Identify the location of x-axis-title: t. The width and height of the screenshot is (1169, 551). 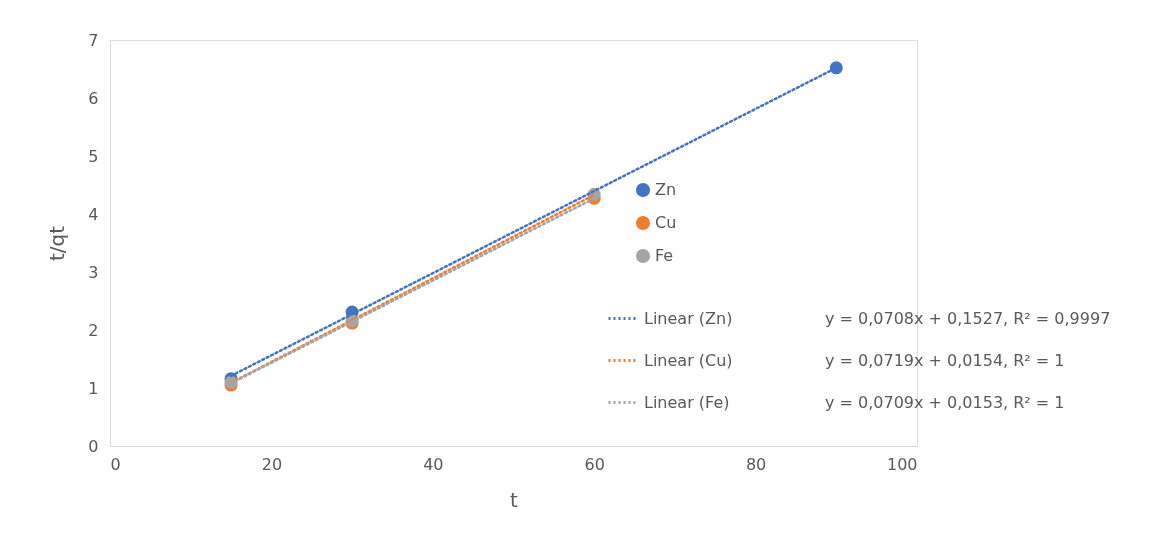
(514, 499).